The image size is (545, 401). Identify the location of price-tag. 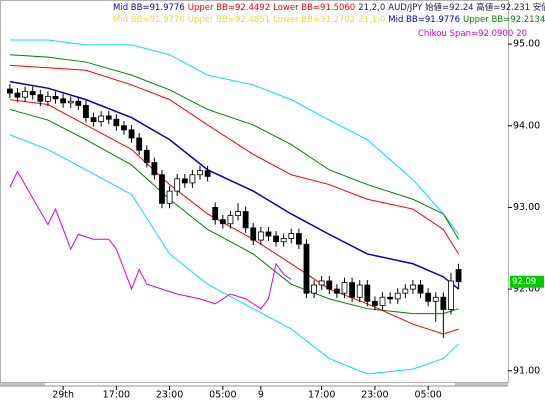
(527, 281).